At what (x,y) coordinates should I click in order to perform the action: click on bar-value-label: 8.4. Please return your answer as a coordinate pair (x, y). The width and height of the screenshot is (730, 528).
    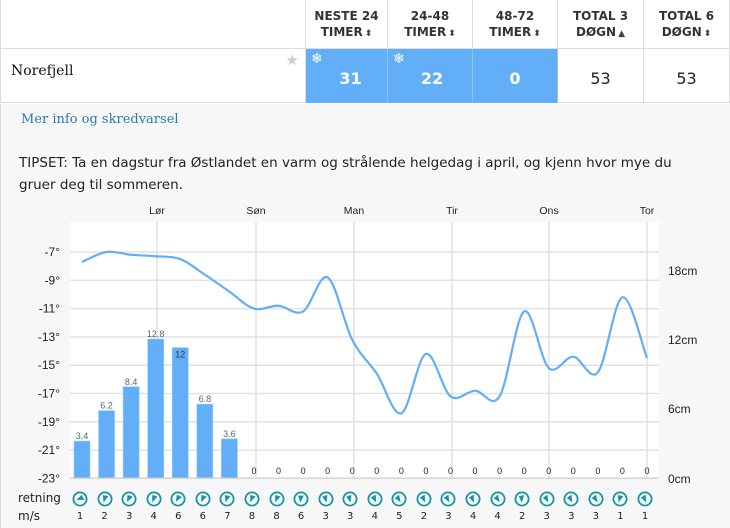
    Looking at the image, I should click on (131, 382).